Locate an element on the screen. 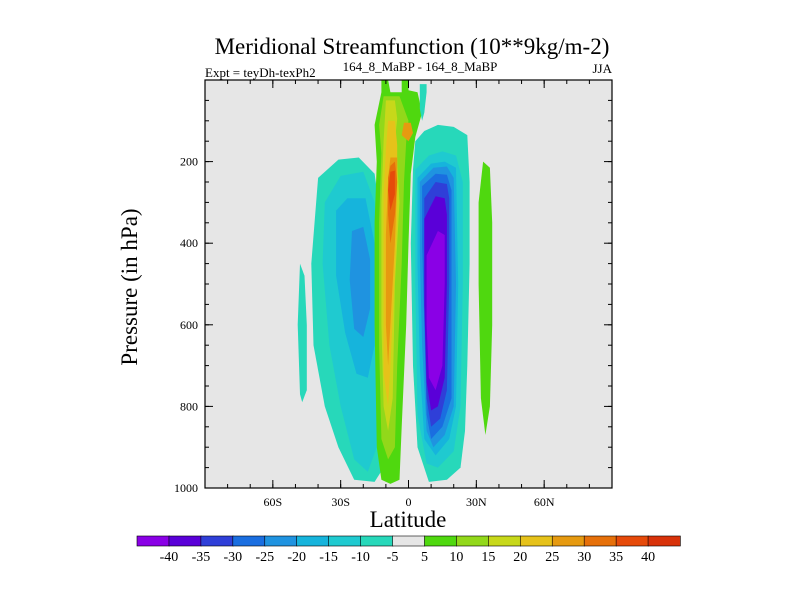  colorbar-label: 20 is located at coordinates (520, 557).